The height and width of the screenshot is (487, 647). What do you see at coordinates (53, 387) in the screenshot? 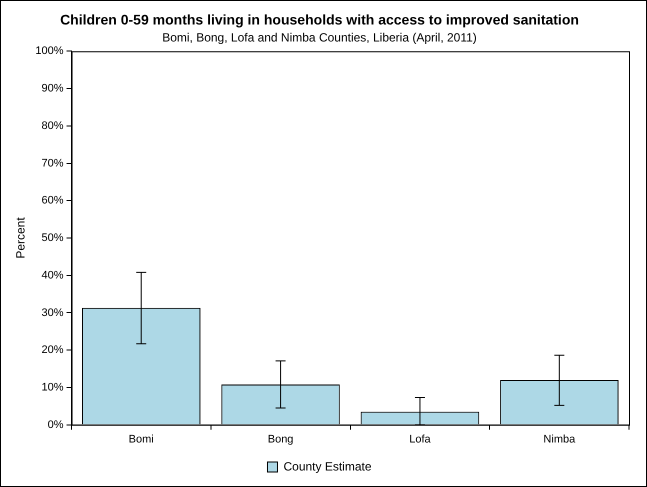
I see `y-tick-label: 10%` at bounding box center [53, 387].